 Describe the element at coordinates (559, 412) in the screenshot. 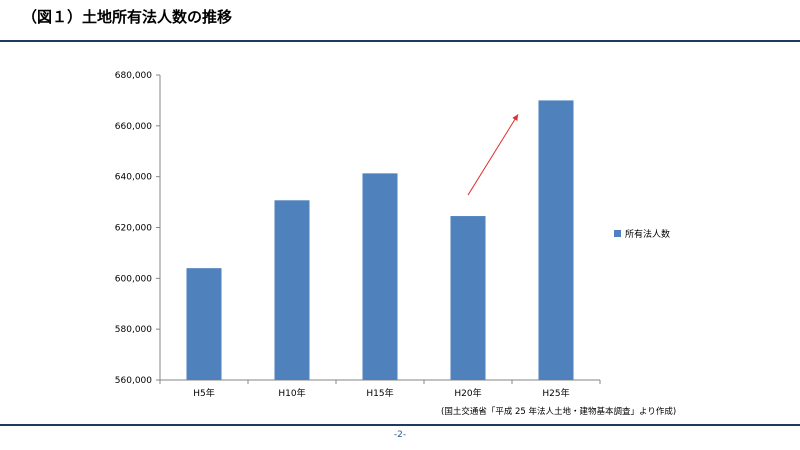

I see `source-note: (国土交通省「平成 25 年法人土地・建物基本調査」より作成)` at that location.